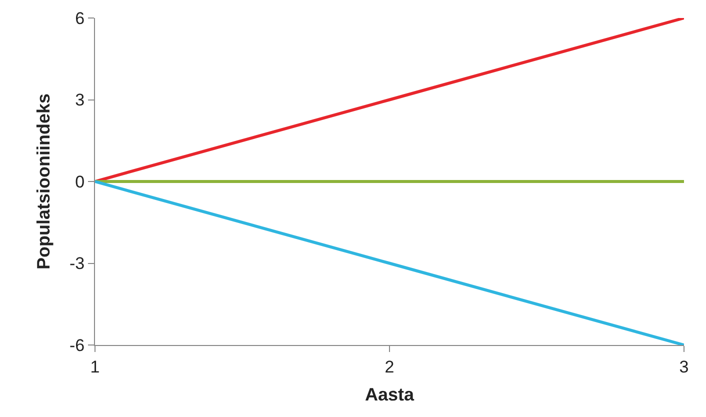 The height and width of the screenshot is (417, 706). Describe the element at coordinates (684, 366) in the screenshot. I see `x-tick-label: 3` at that location.